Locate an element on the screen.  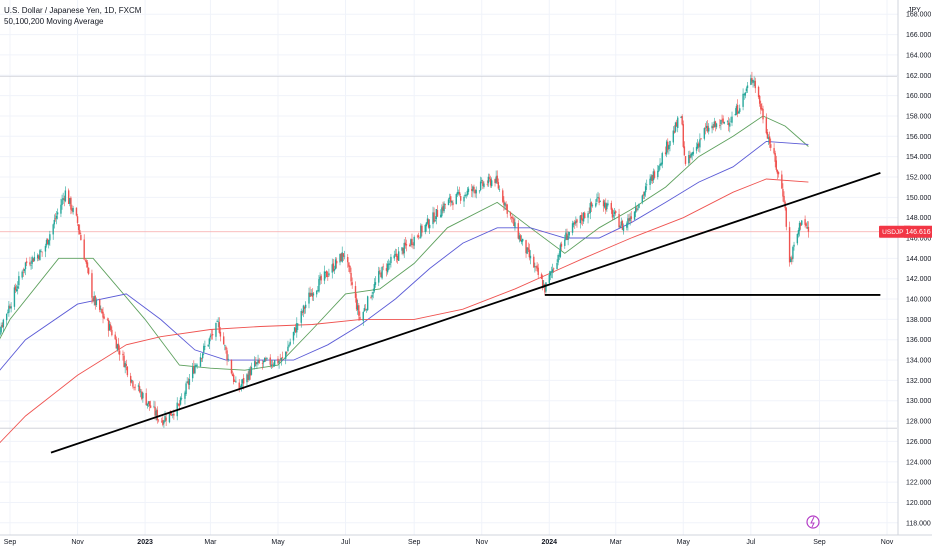
x-tick-label: Sep is located at coordinates (414, 542).